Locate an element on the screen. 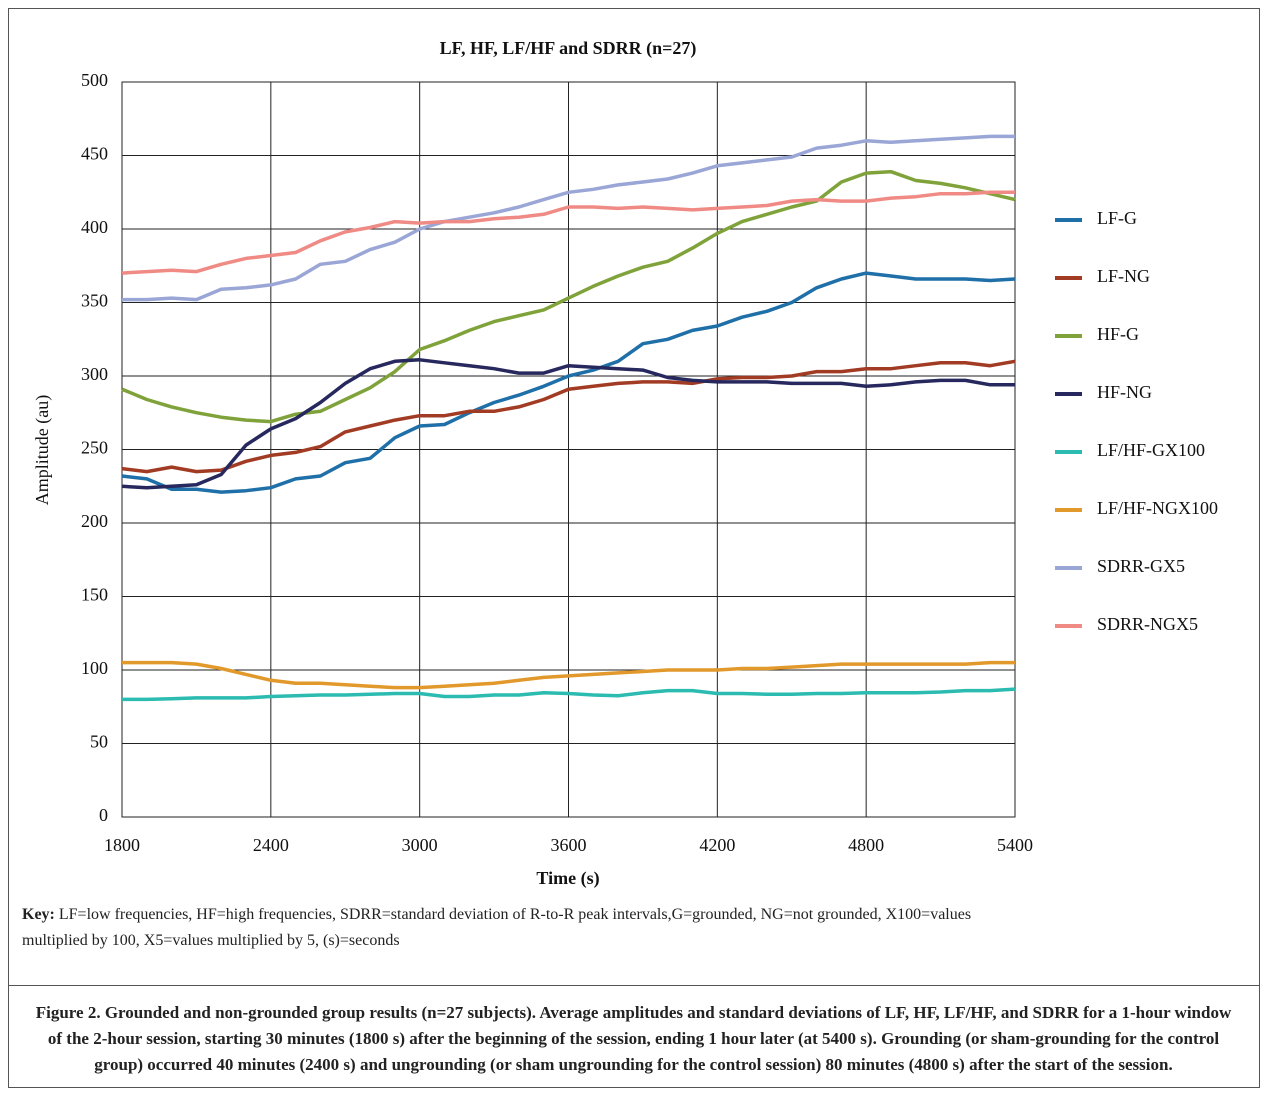  legend-label: SDRR-GX5 is located at coordinates (1141, 566).